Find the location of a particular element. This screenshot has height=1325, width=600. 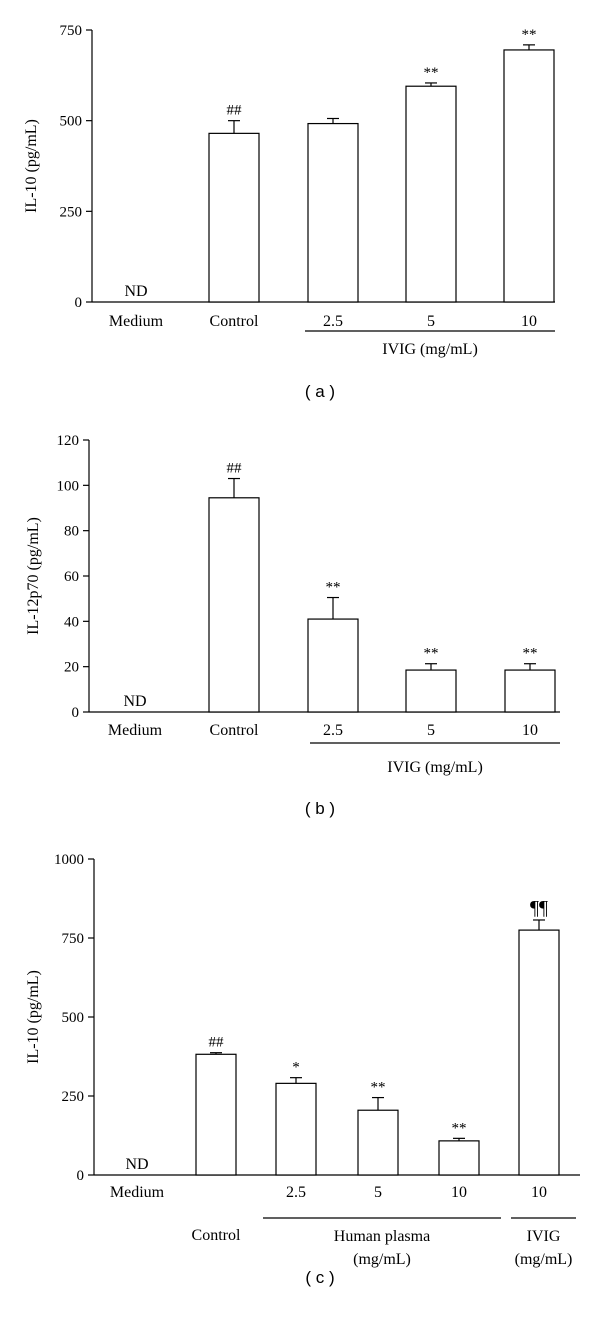

y-tick-label: 40 is located at coordinates (71, 622).